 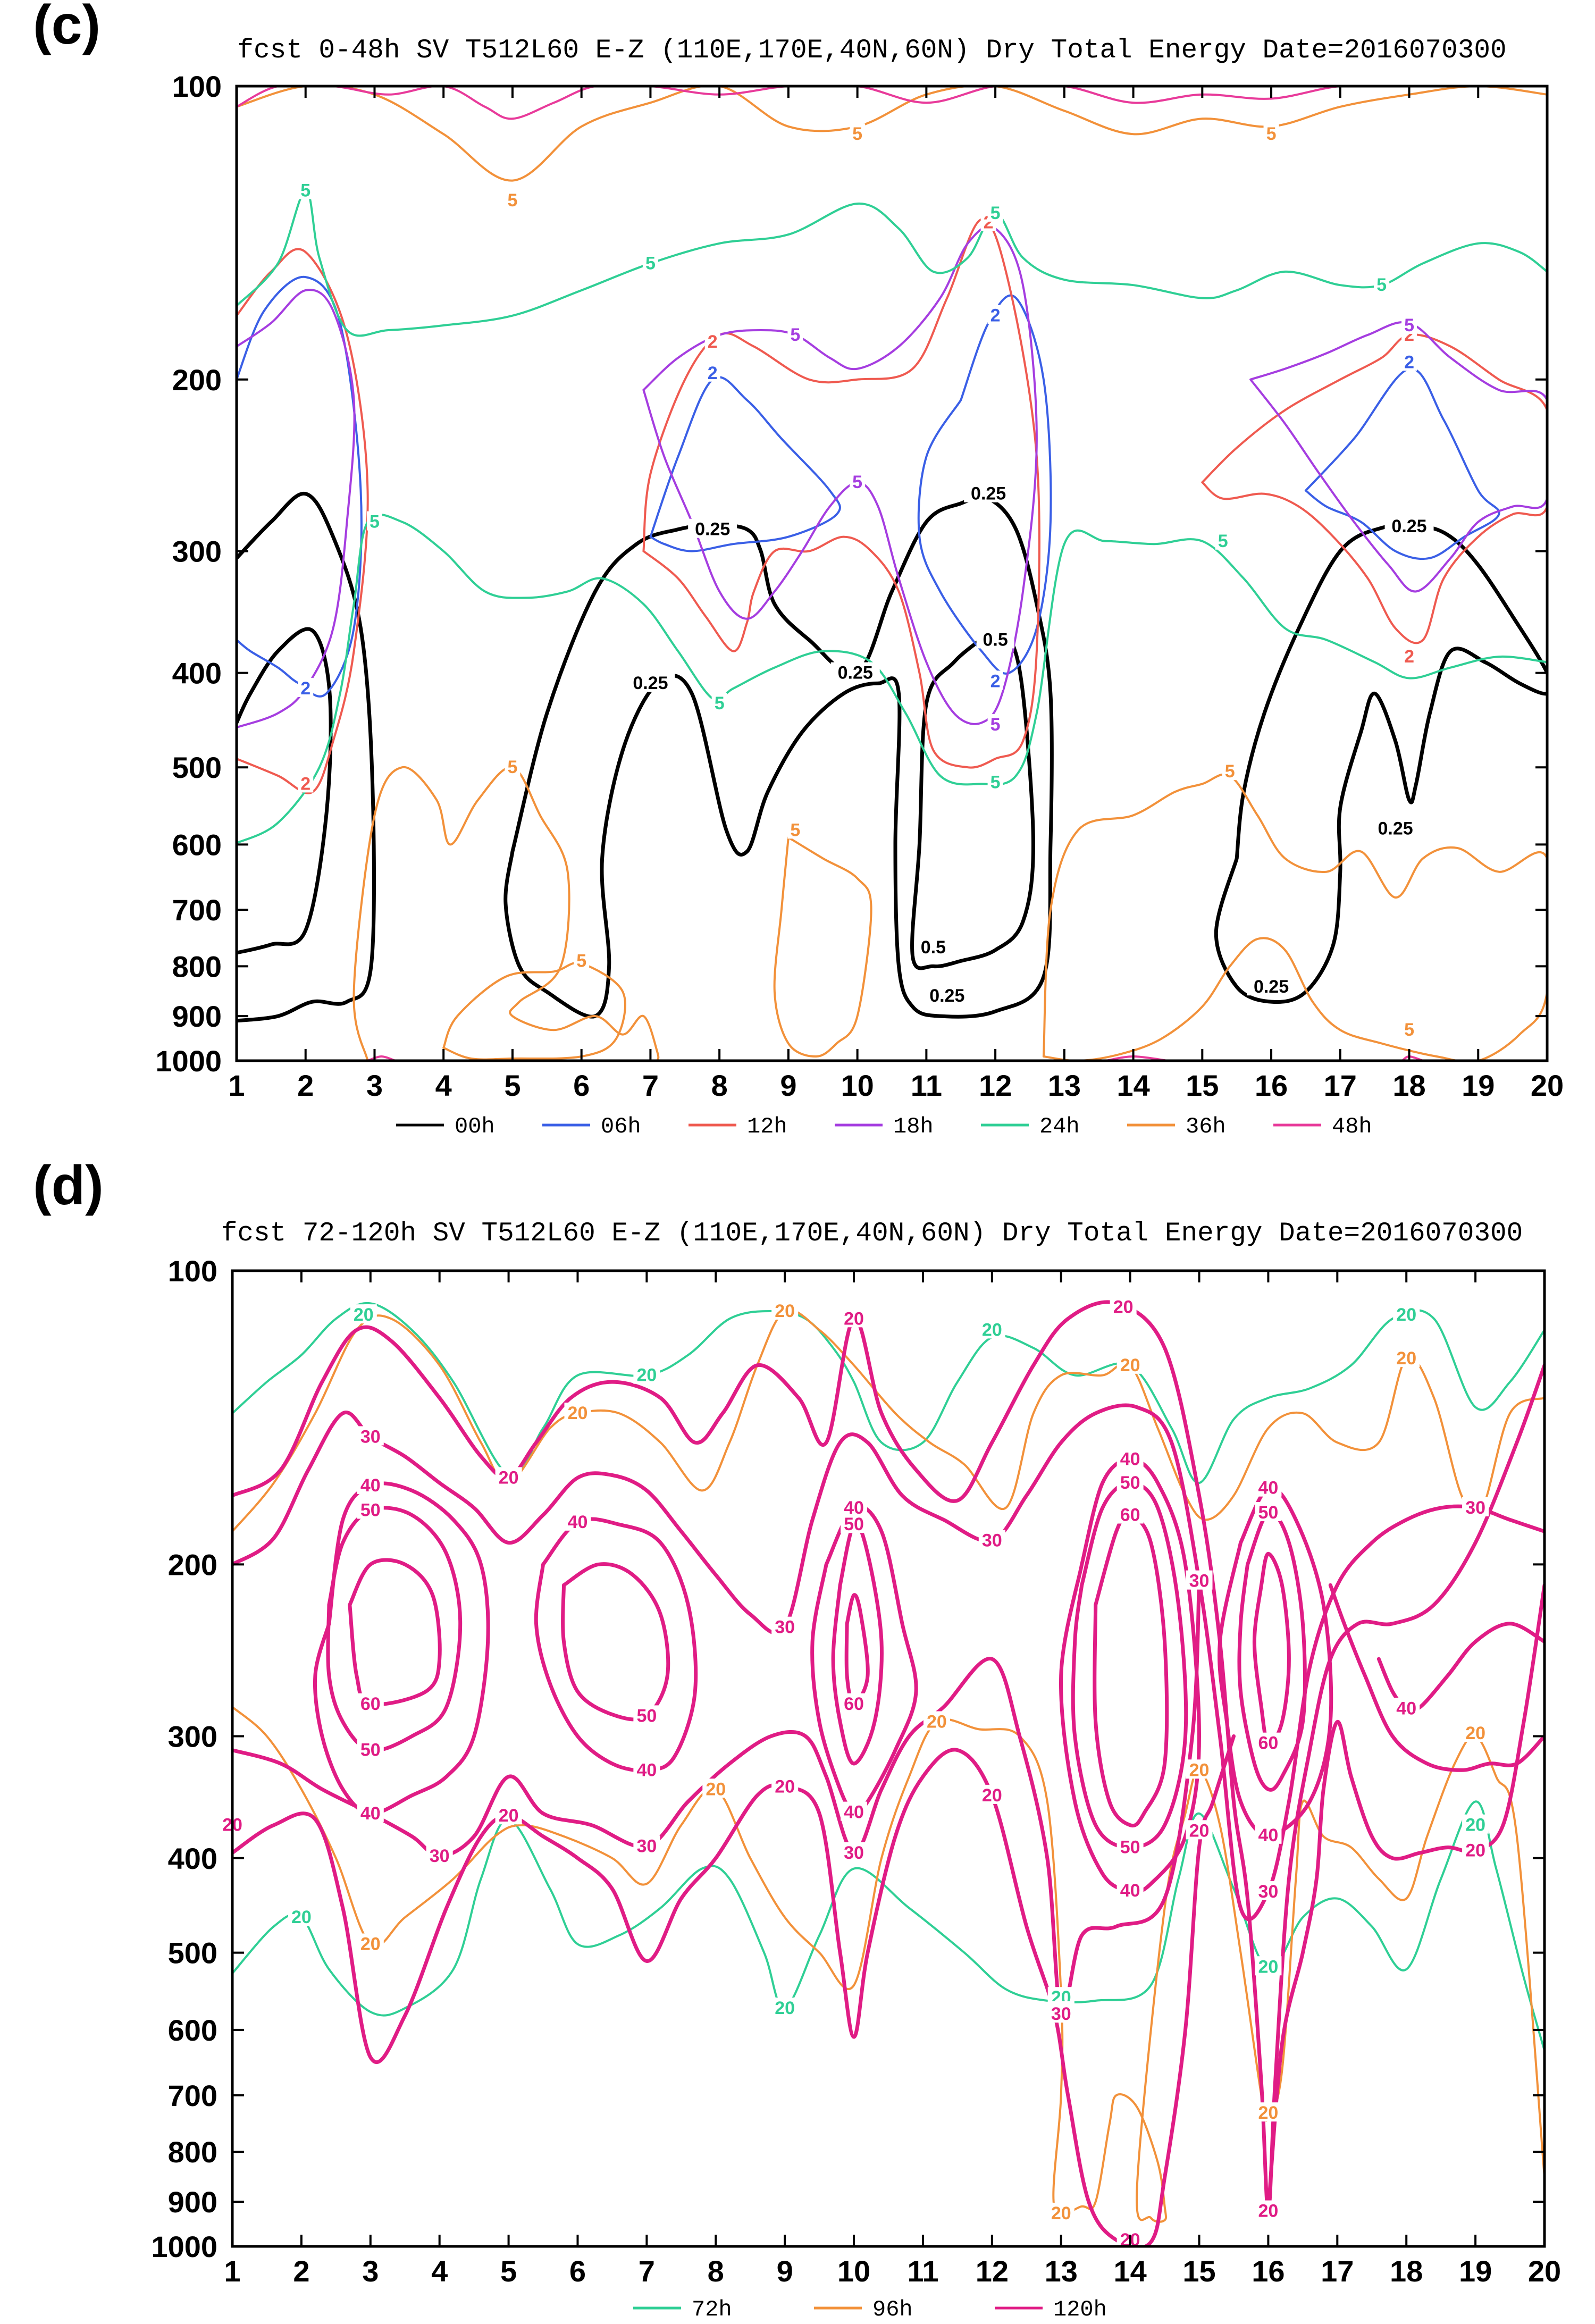 I want to click on x-tick-label: 12, so click(x=995, y=1086).